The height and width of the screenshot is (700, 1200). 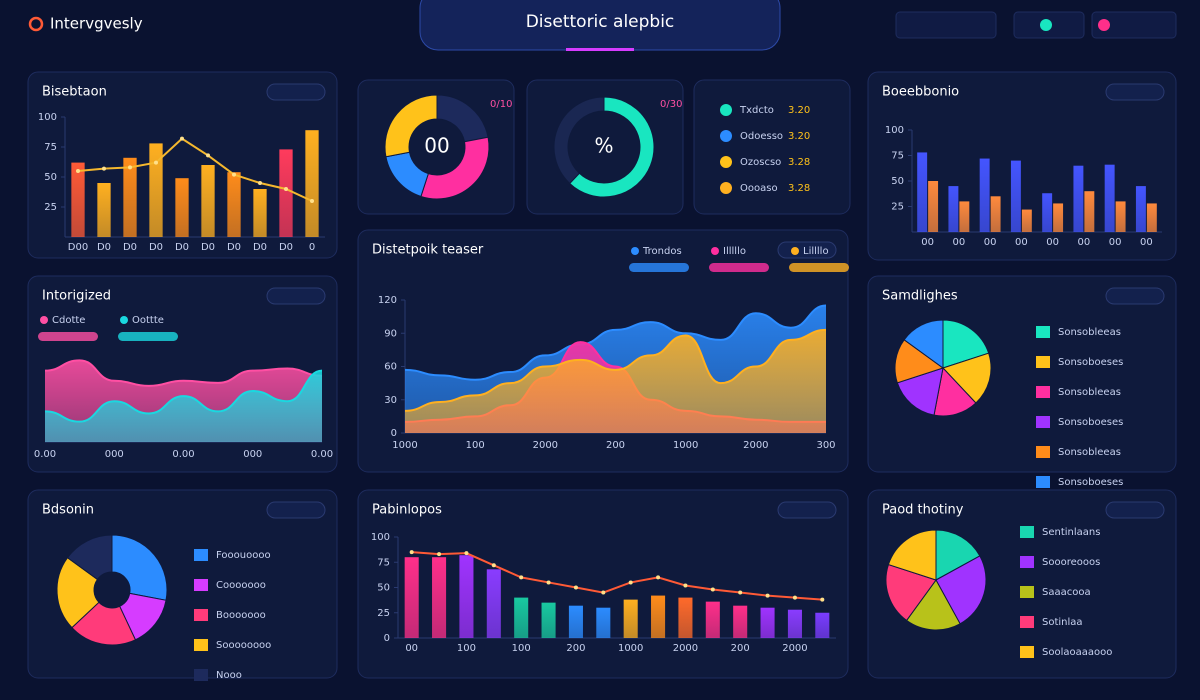 I want to click on legend-label: Saaacooa, so click(x=1066, y=592).